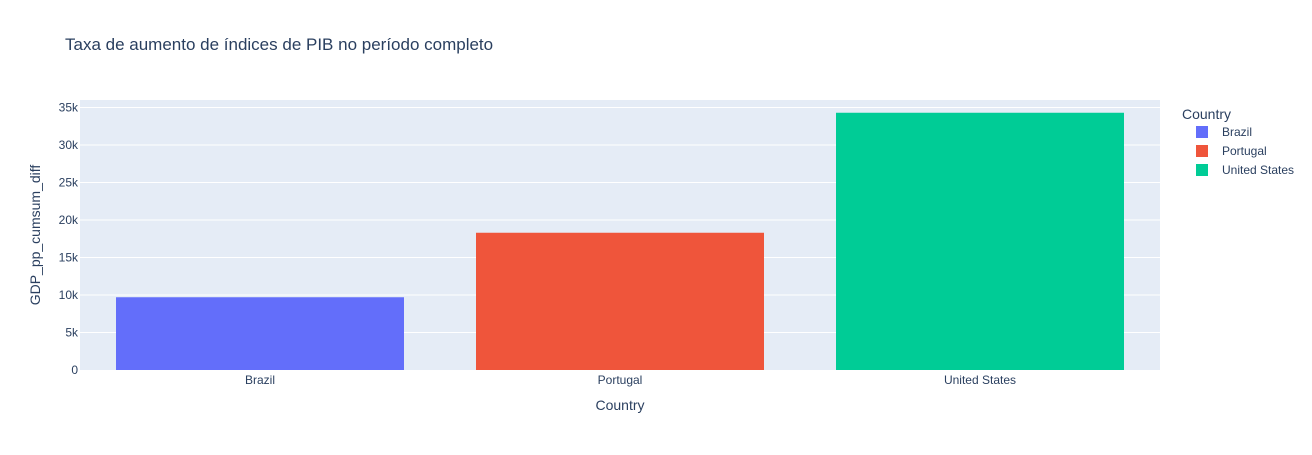 The width and height of the screenshot is (1312, 455). Describe the element at coordinates (1206, 114) in the screenshot. I see `legend-title: Country` at that location.